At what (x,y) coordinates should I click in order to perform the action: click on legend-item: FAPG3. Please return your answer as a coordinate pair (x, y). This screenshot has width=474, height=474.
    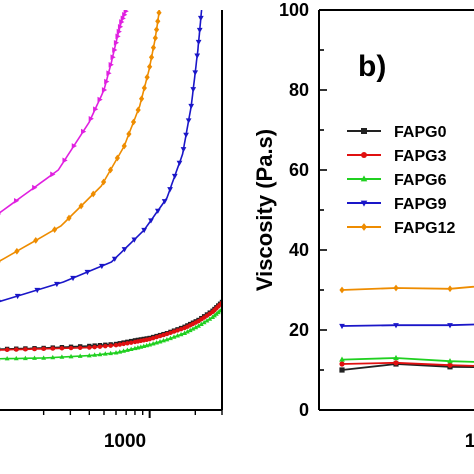
    Looking at the image, I should click on (397, 156).